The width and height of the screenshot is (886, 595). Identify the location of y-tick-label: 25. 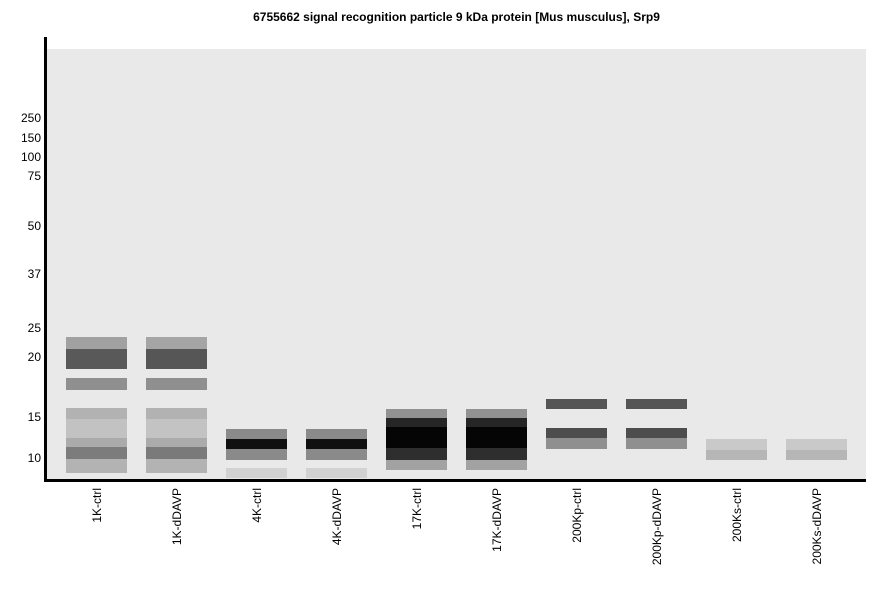
(34, 328).